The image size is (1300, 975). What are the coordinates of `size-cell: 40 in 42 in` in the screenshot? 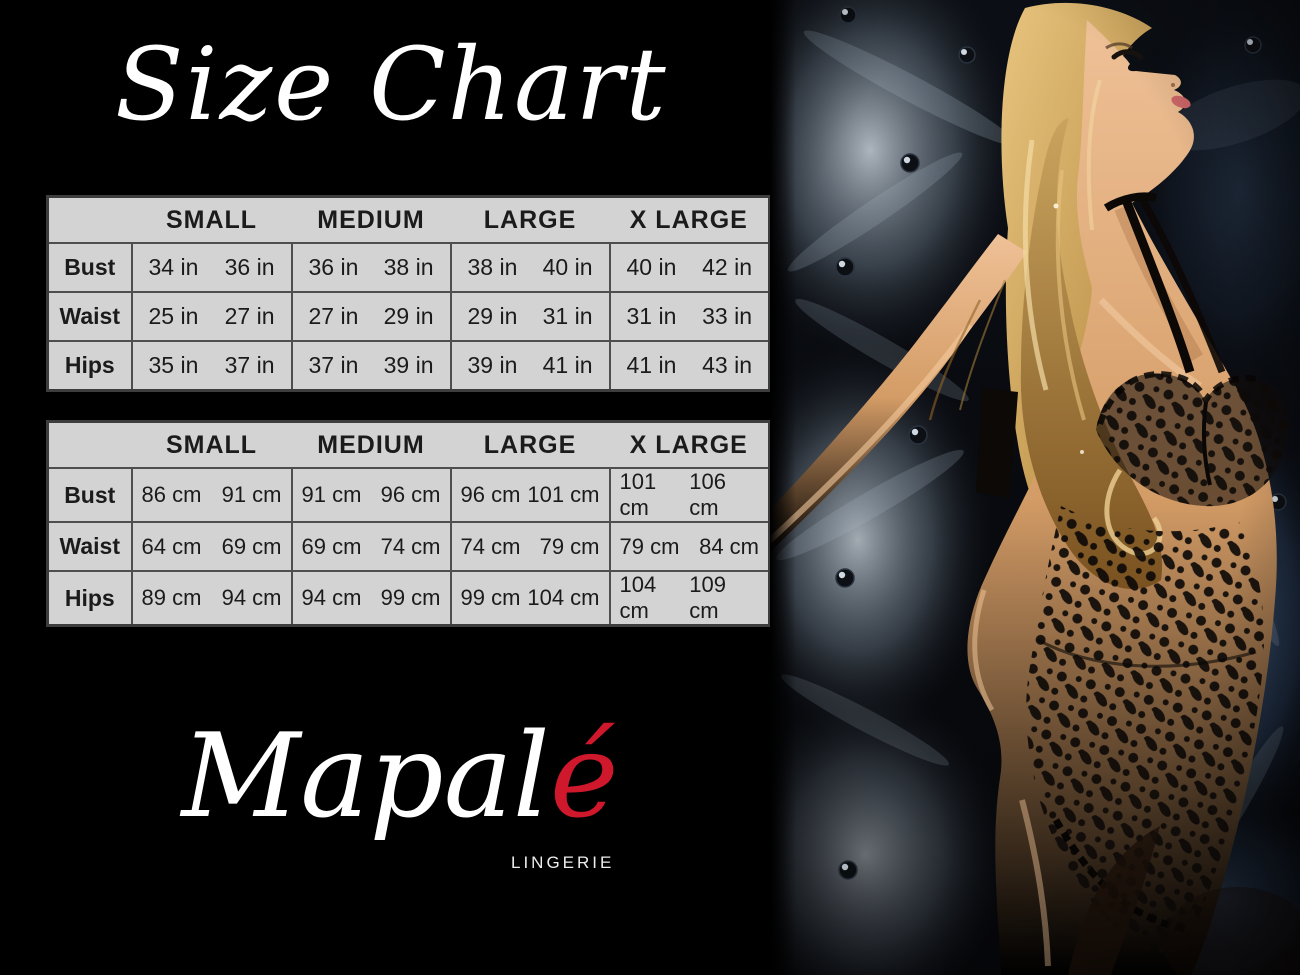 It's located at (689, 267).